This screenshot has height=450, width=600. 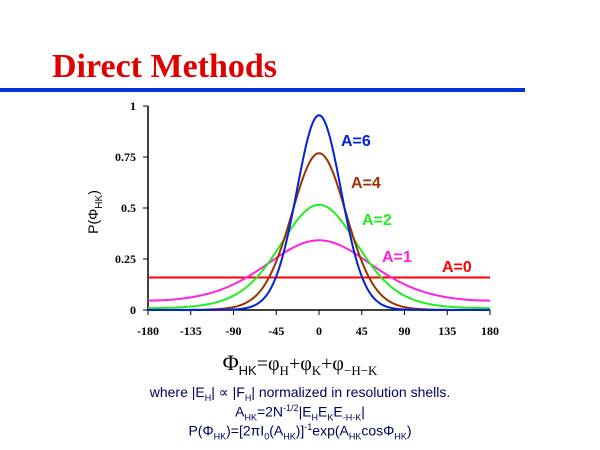 What do you see at coordinates (133, 106) in the screenshot?
I see `y-tick-label: 1` at bounding box center [133, 106].